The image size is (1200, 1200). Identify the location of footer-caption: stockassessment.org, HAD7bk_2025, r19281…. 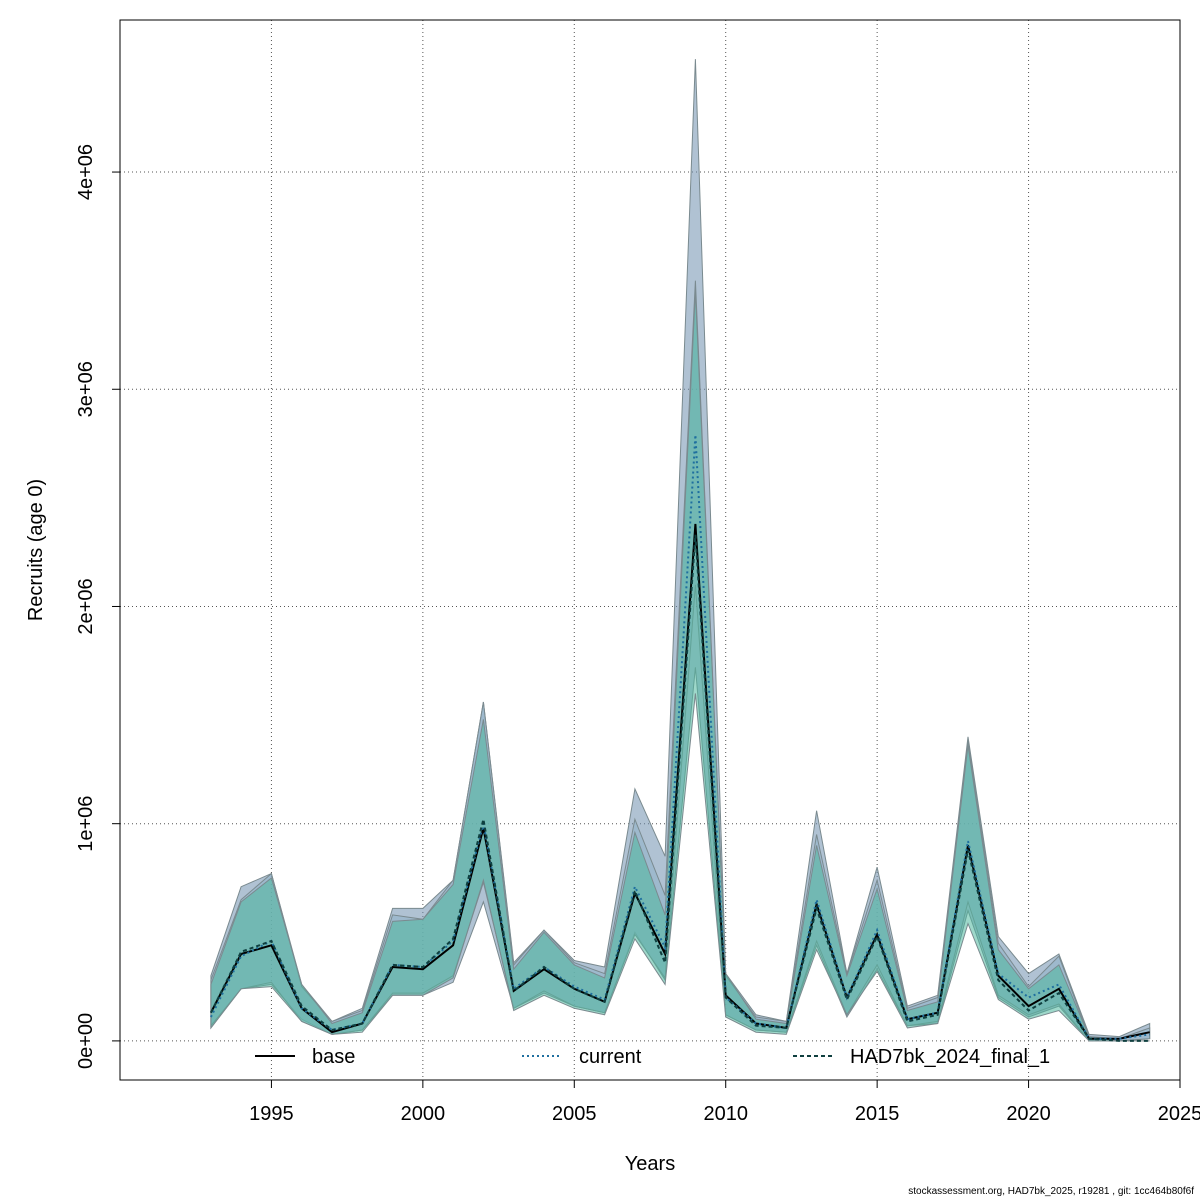
(1051, 1191).